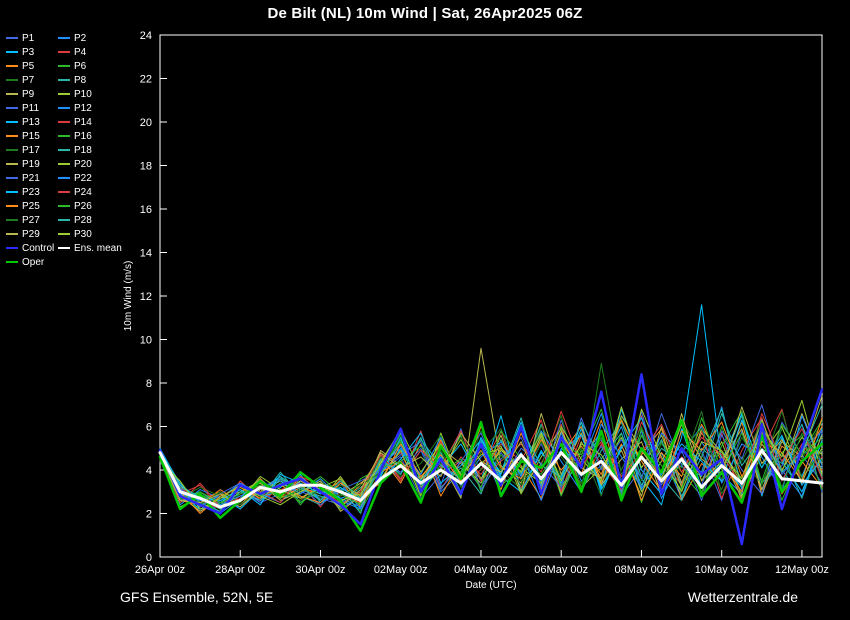 The image size is (850, 620). What do you see at coordinates (146, 36) in the screenshot?
I see `y-tick-label: 24` at bounding box center [146, 36].